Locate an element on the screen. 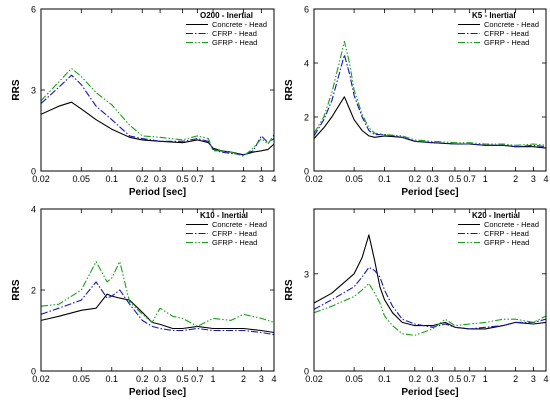 The image size is (550, 408). chart-title: K5 - Inertial is located at coordinates (494, 15).